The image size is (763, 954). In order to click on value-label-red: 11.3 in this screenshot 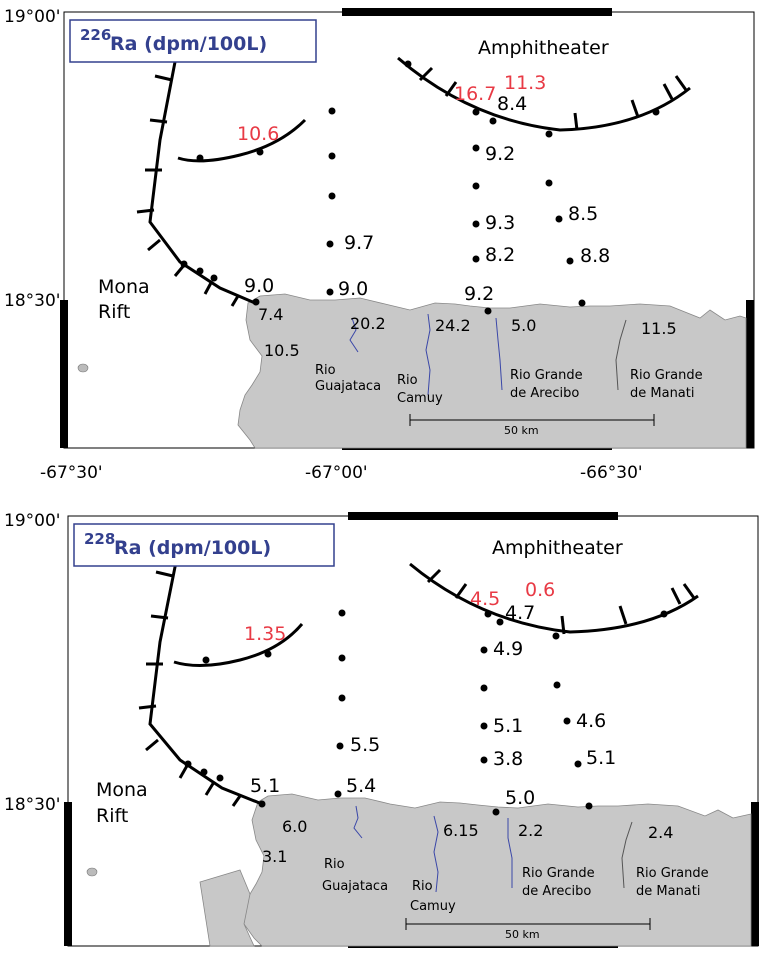, I will do `click(525, 83)`.